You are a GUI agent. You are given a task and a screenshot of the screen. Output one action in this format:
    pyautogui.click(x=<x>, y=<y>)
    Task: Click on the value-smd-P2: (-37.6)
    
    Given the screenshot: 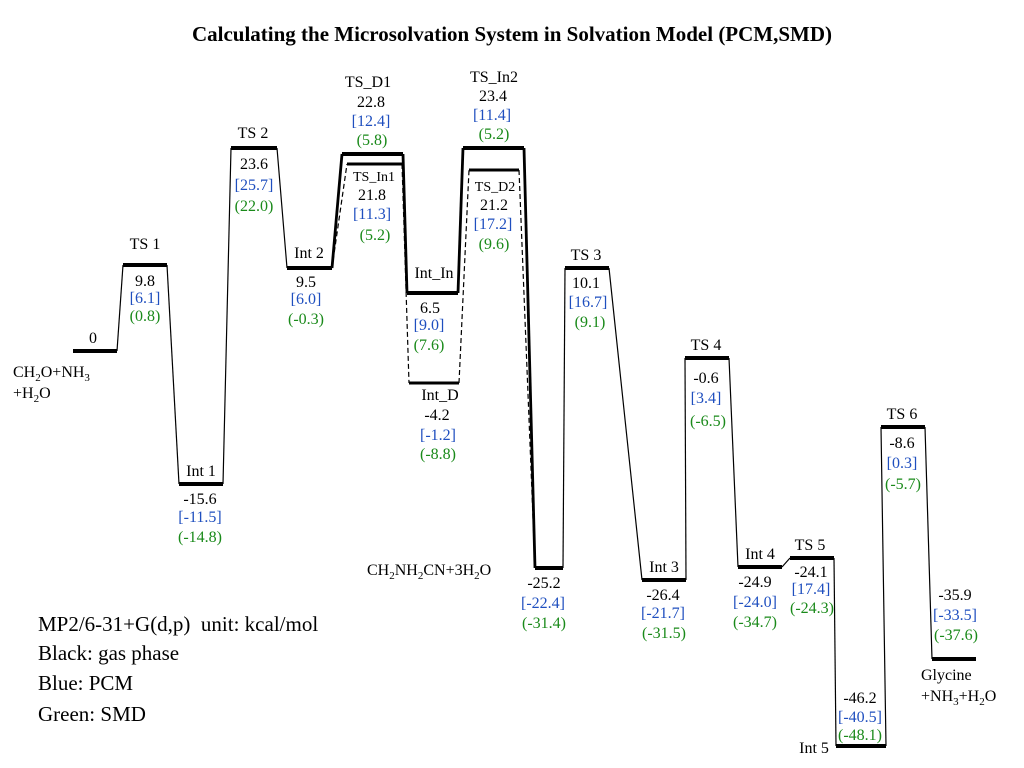 What is the action you would take?
    pyautogui.click(x=956, y=635)
    